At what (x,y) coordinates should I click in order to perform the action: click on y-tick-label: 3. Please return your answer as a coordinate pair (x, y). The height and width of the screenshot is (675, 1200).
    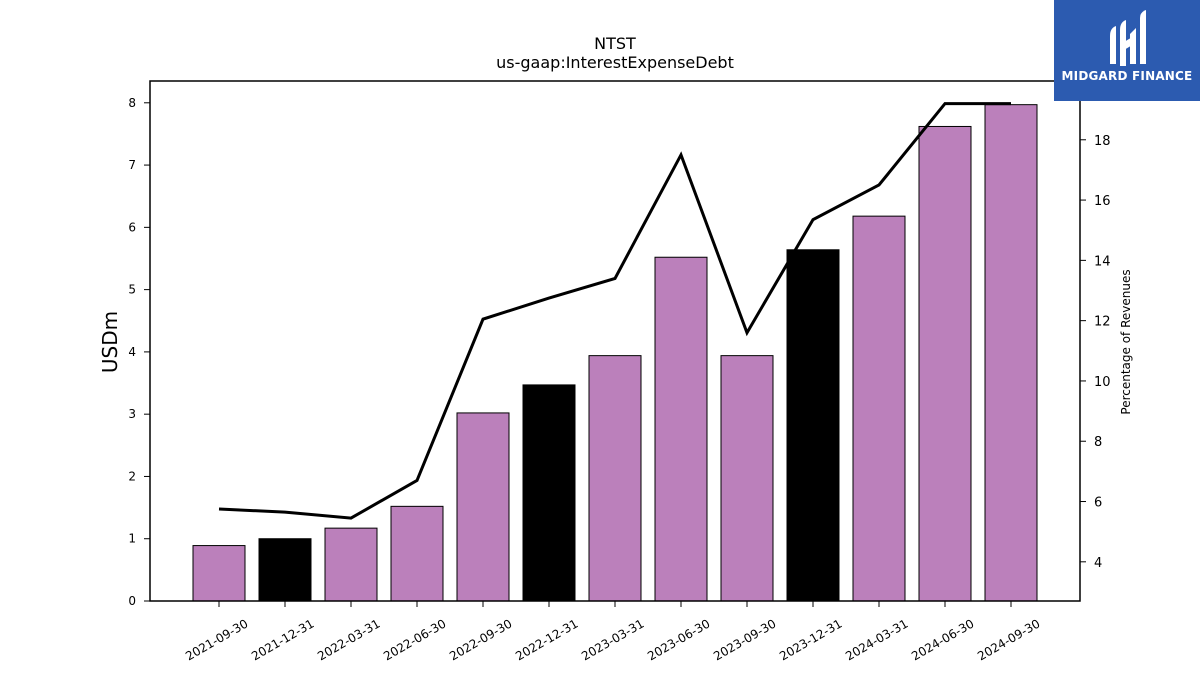
    Looking at the image, I should click on (132, 414).